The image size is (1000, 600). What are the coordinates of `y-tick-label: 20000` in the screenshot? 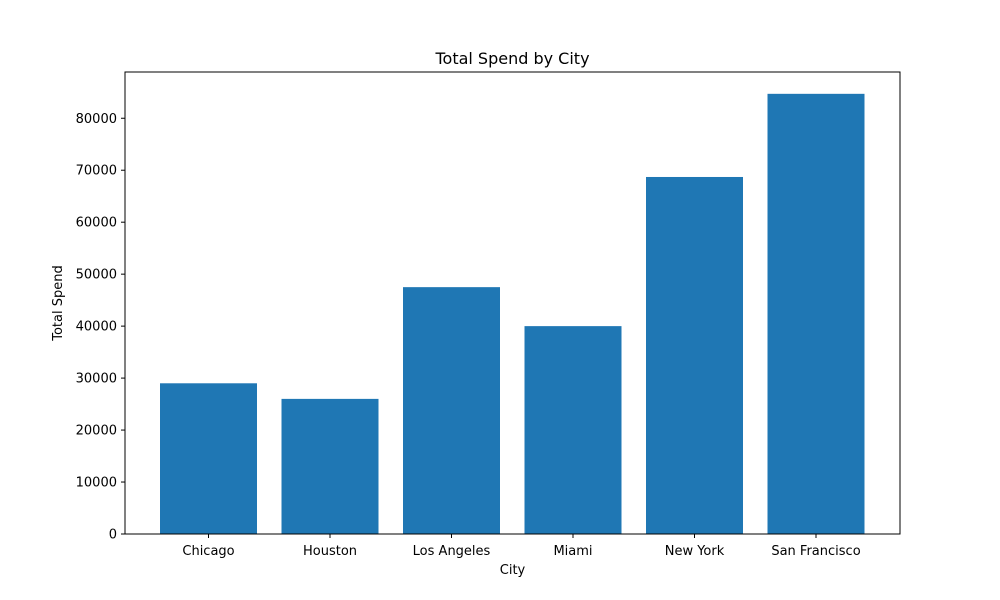 It's located at (96, 431).